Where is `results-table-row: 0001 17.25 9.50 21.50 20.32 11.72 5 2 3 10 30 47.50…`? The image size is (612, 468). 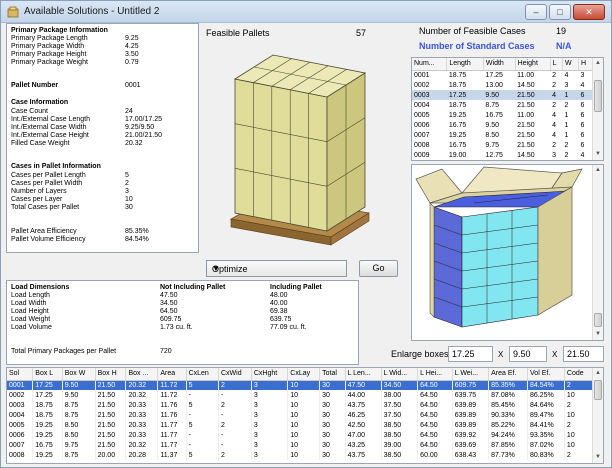
results-table-row: 0001 17.25 9.50 21.50 20.32 11.72 5 2 3 10 30 47.50… is located at coordinates (300, 385).